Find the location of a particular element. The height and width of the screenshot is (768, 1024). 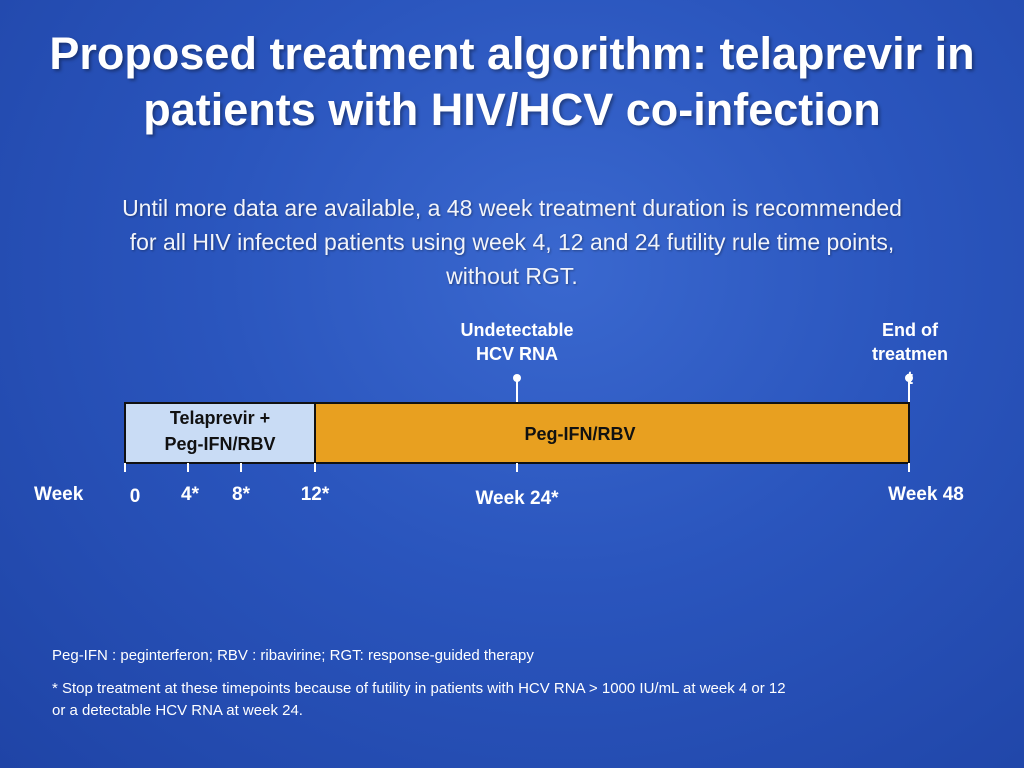

subtitle-line-3: without RGT. is located at coordinates (512, 276).